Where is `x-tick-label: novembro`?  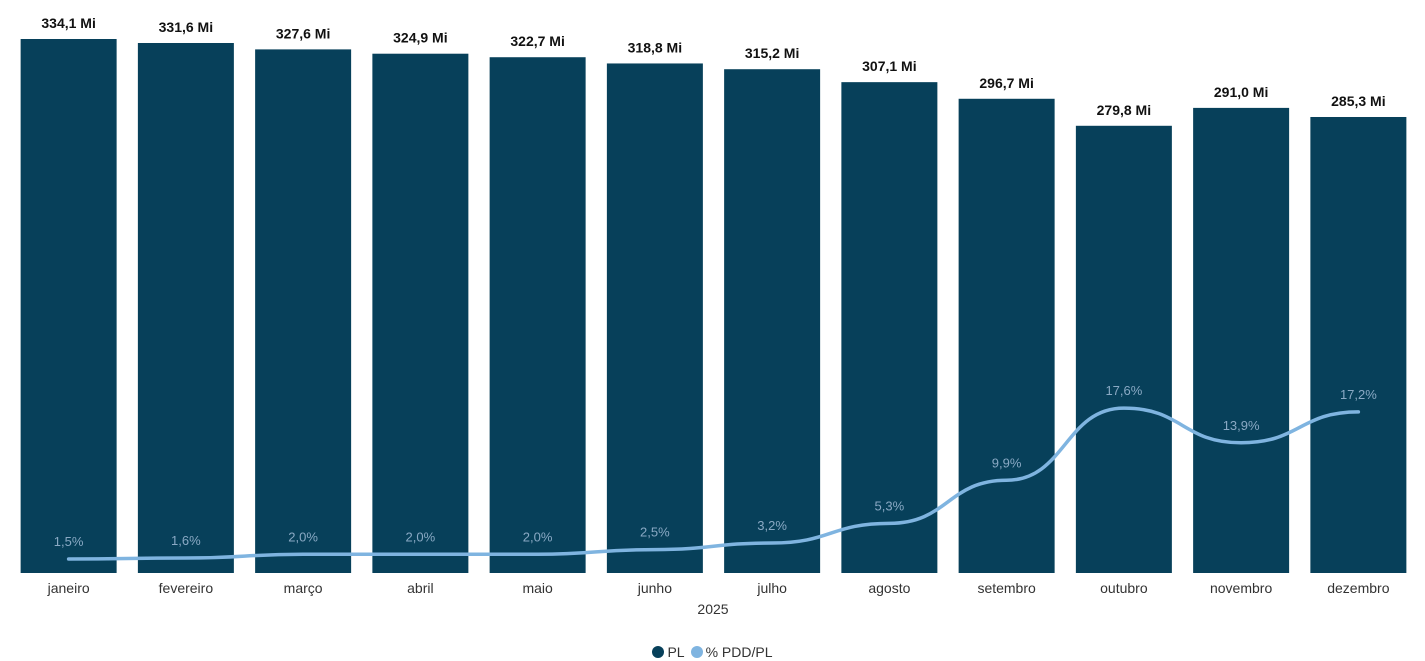
x-tick-label: novembro is located at coordinates (1241, 588).